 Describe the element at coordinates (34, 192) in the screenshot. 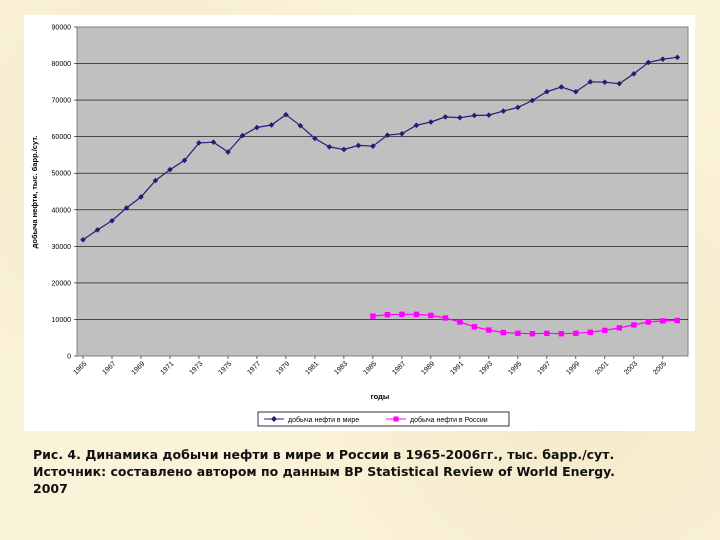

I see `y-axis-title: добыча нефти, тыс. барр./сут.` at that location.